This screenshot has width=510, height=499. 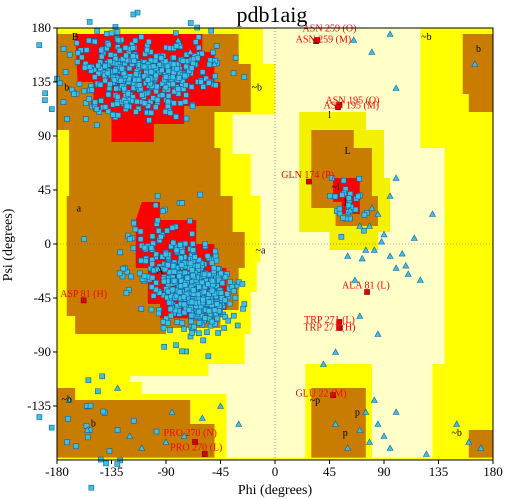 What do you see at coordinates (353, 101) in the screenshot?
I see `outlier-label: ASN 195 (O)` at bounding box center [353, 101].